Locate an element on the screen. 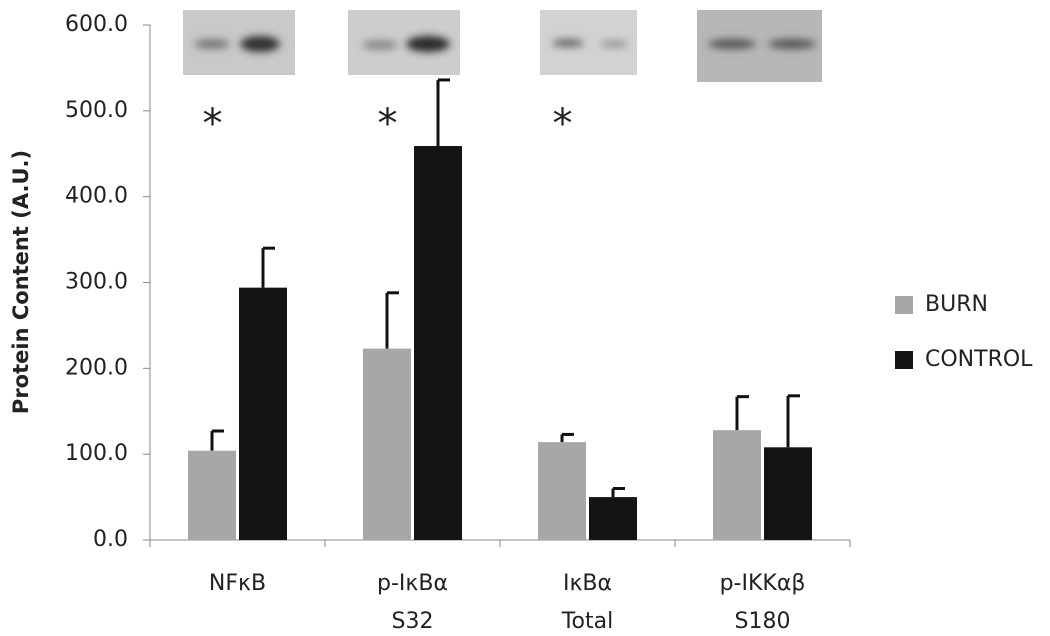 This screenshot has width=1050, height=636. legend-label: BURN is located at coordinates (956, 304).